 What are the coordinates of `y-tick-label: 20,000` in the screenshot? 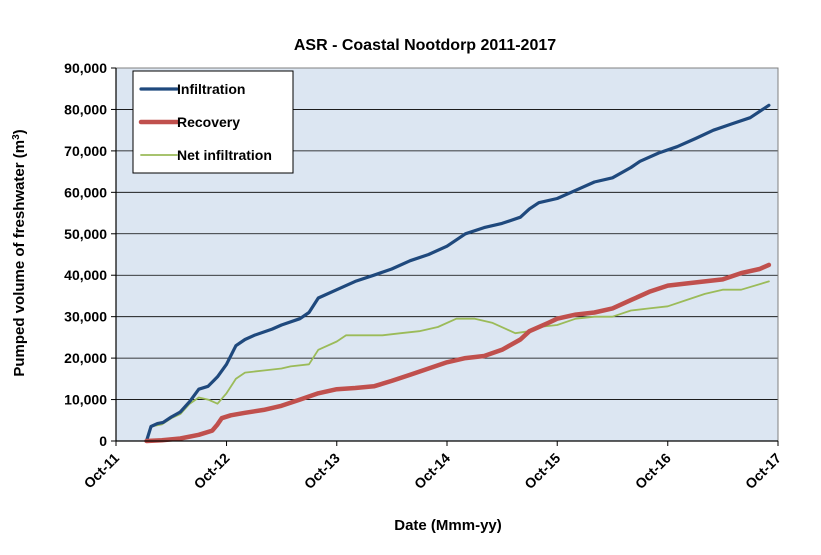 It's located at (85, 358).